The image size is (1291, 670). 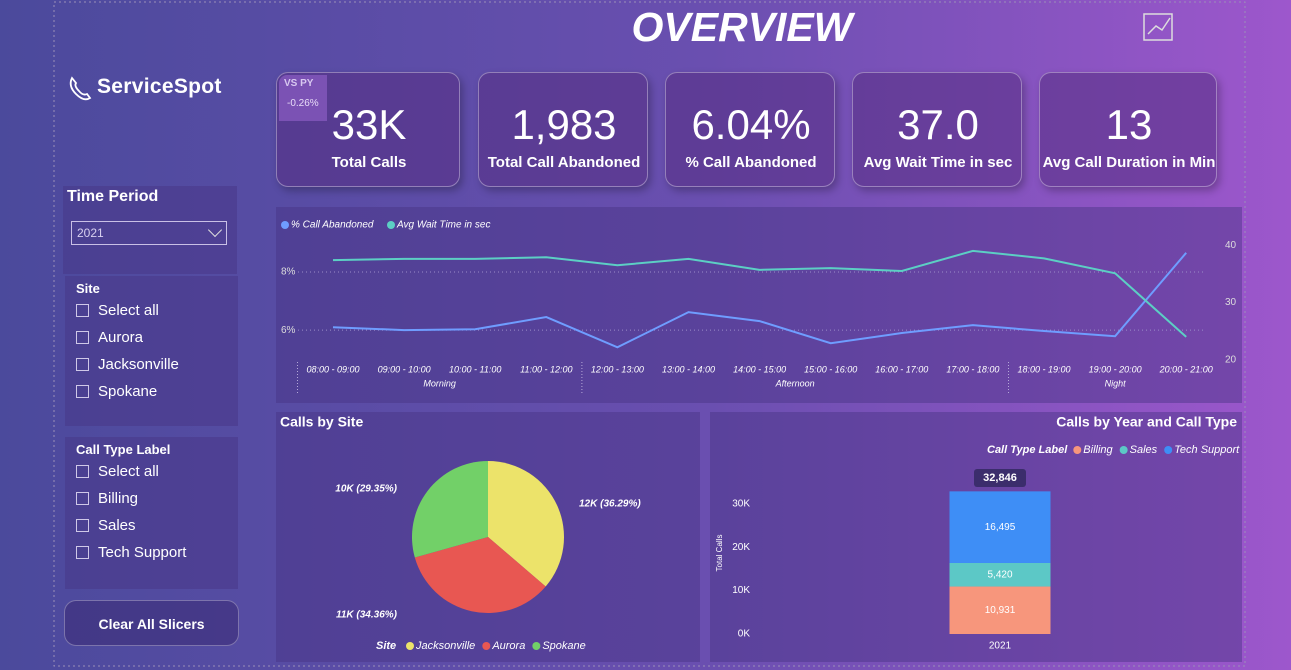 What do you see at coordinates (321, 422) in the screenshot?
I see `chart-title: Calls by Site` at bounding box center [321, 422].